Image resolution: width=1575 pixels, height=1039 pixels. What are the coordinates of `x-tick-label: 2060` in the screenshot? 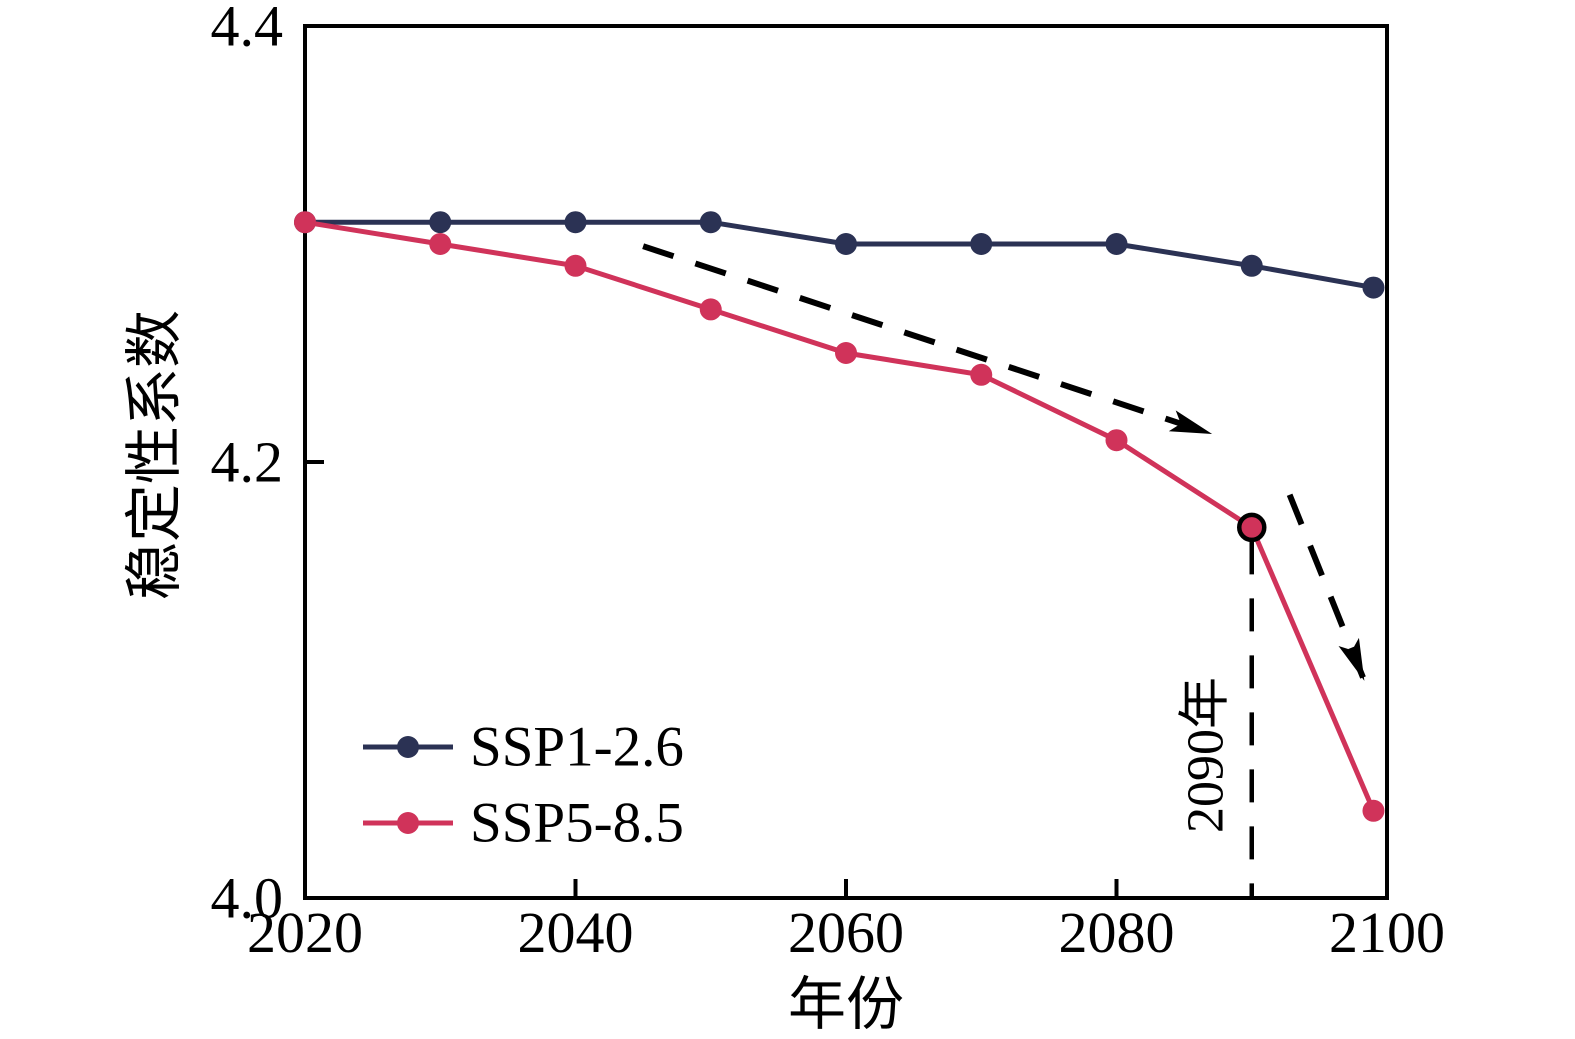 It's located at (846, 932).